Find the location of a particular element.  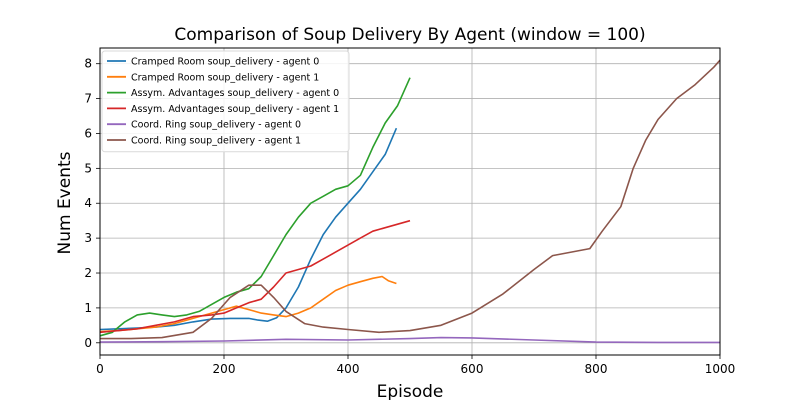

y-tick-label: 3 is located at coordinates (88, 238).